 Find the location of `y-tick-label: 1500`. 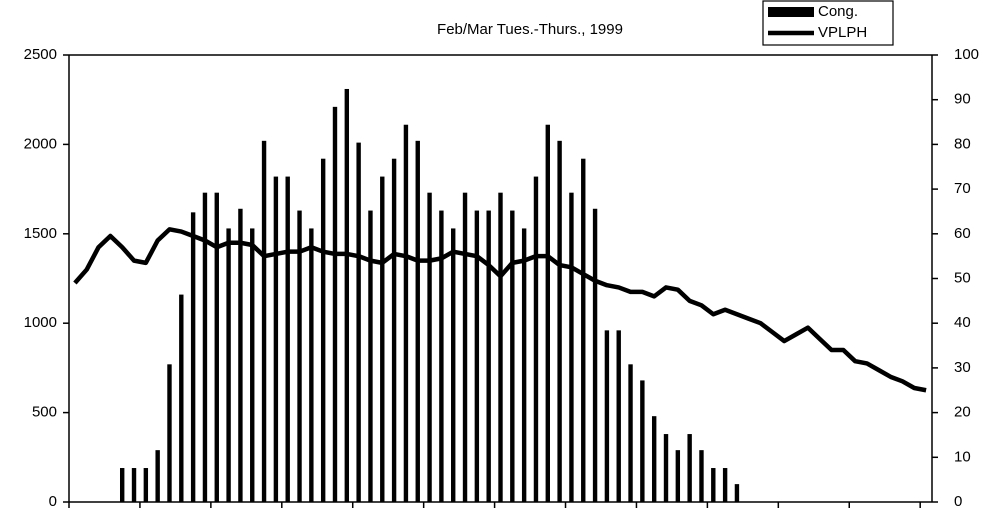

y-tick-label: 1500 is located at coordinates (40, 233).